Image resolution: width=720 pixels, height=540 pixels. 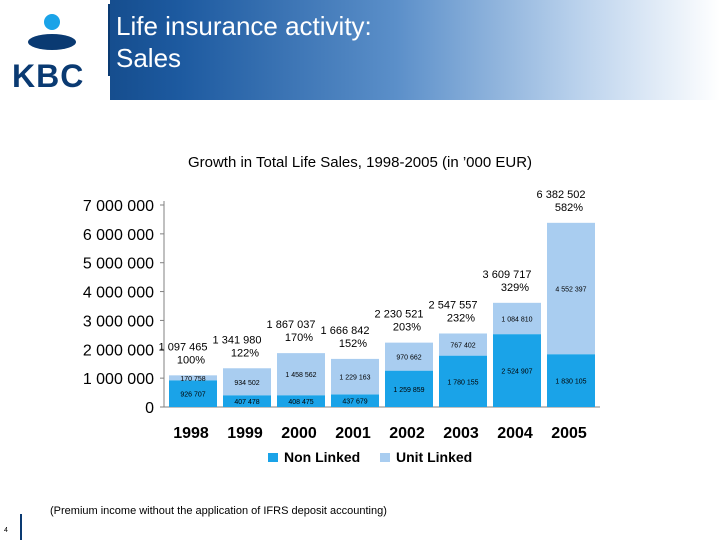 What do you see at coordinates (353, 344) in the screenshot?
I see `growth-label: 152%` at bounding box center [353, 344].